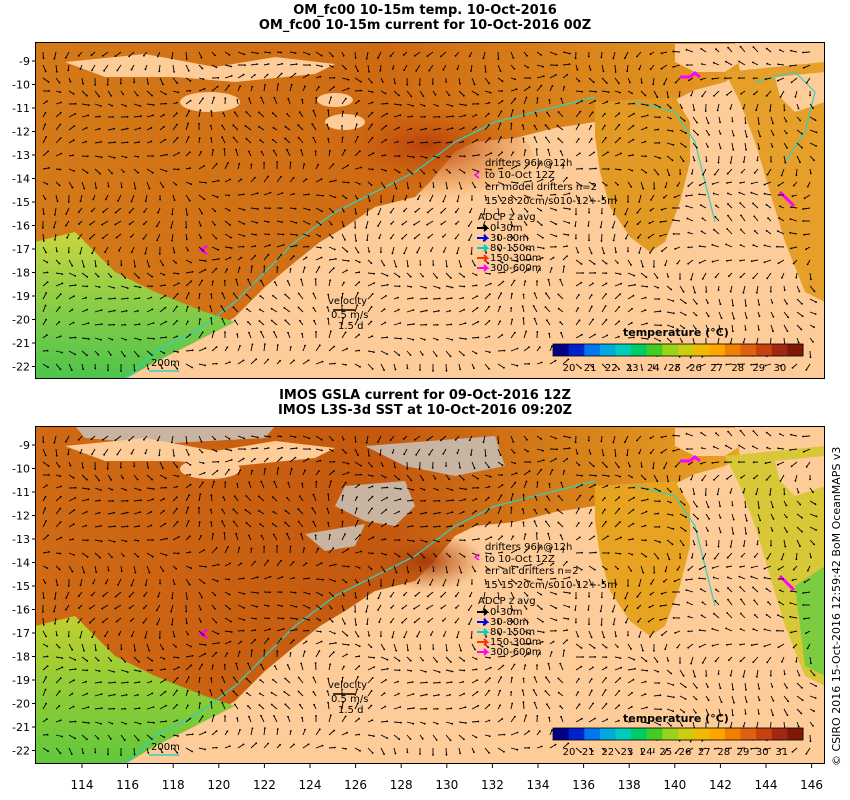 Image resolution: width=850 pixels, height=800 pixels. What do you see at coordinates (642, 558) in the screenshot?
I see `gulf-of-carpentaria` at bounding box center [642, 558].